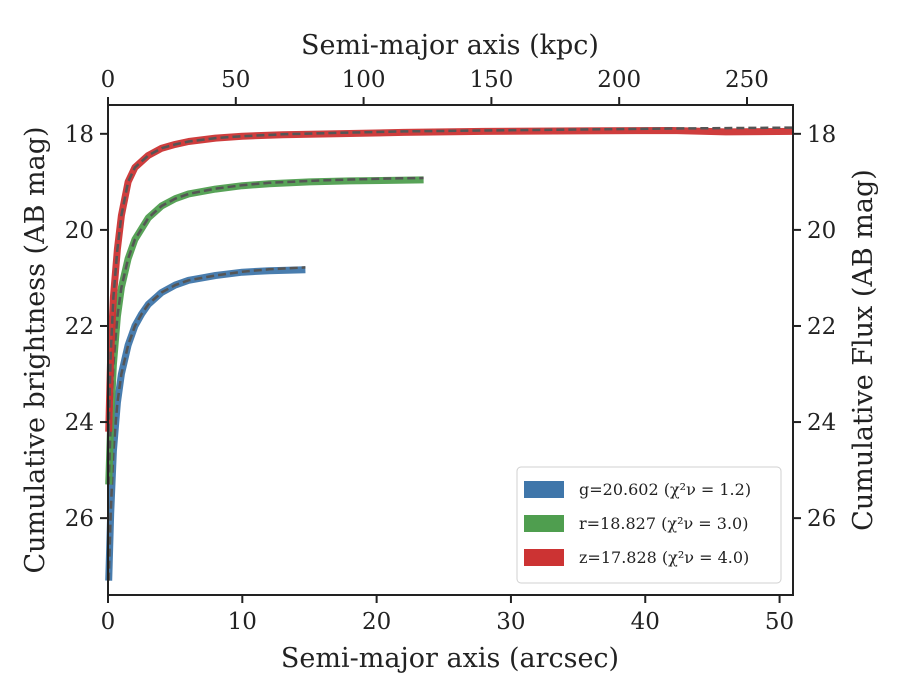 The image size is (900, 700). Describe the element at coordinates (79, 519) in the screenshot. I see `y-tick-label: 26` at that location.